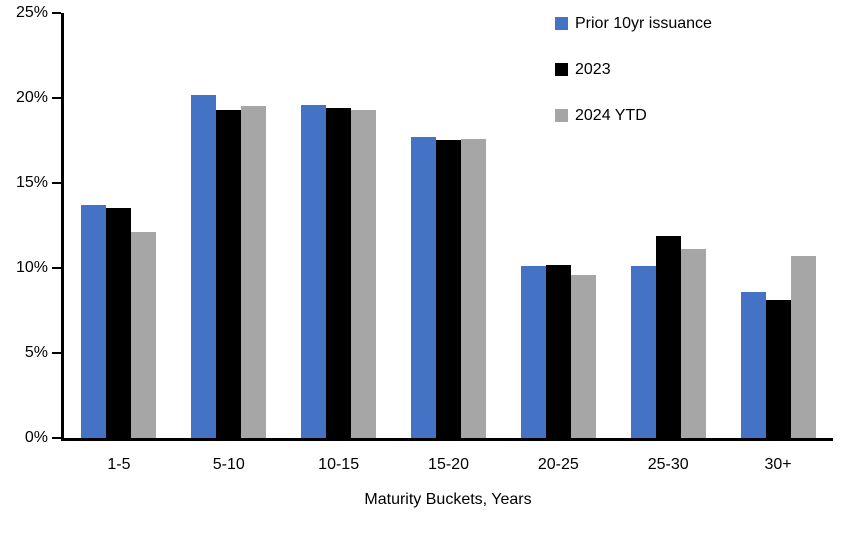 This screenshot has width=852, height=534. I want to click on x-tick-label: 1-5, so click(119, 464).